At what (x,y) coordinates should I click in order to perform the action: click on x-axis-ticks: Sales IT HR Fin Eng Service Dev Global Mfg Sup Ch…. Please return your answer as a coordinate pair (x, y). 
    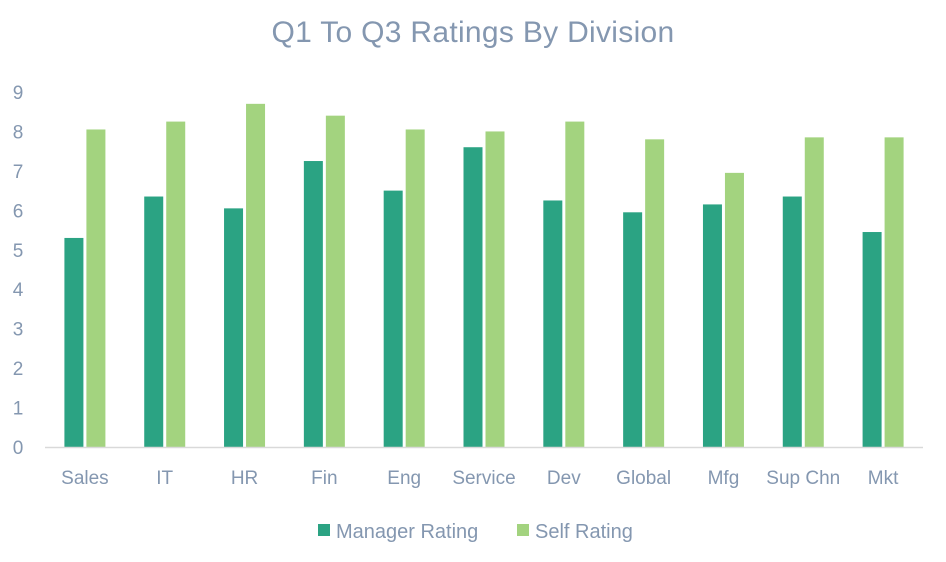
    Looking at the image, I should click on (480, 478).